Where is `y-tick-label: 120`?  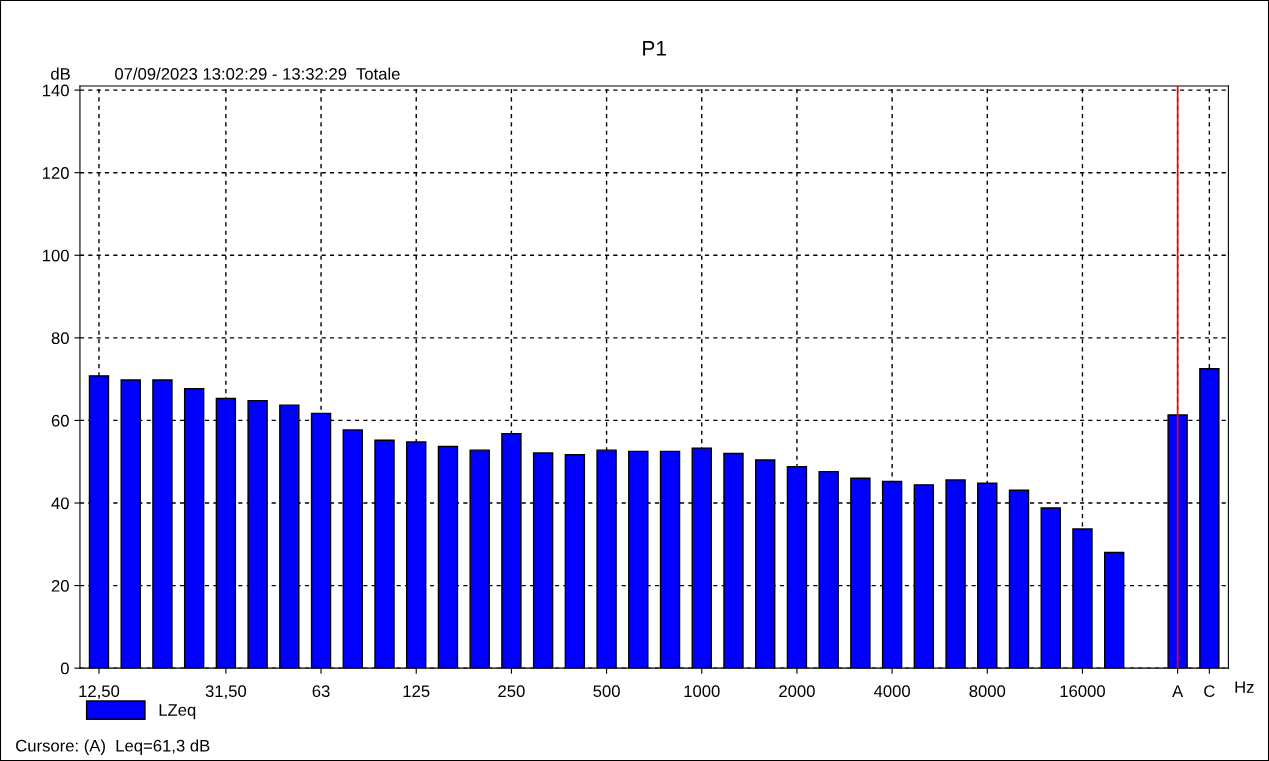 y-tick-label: 120 is located at coordinates (56, 173).